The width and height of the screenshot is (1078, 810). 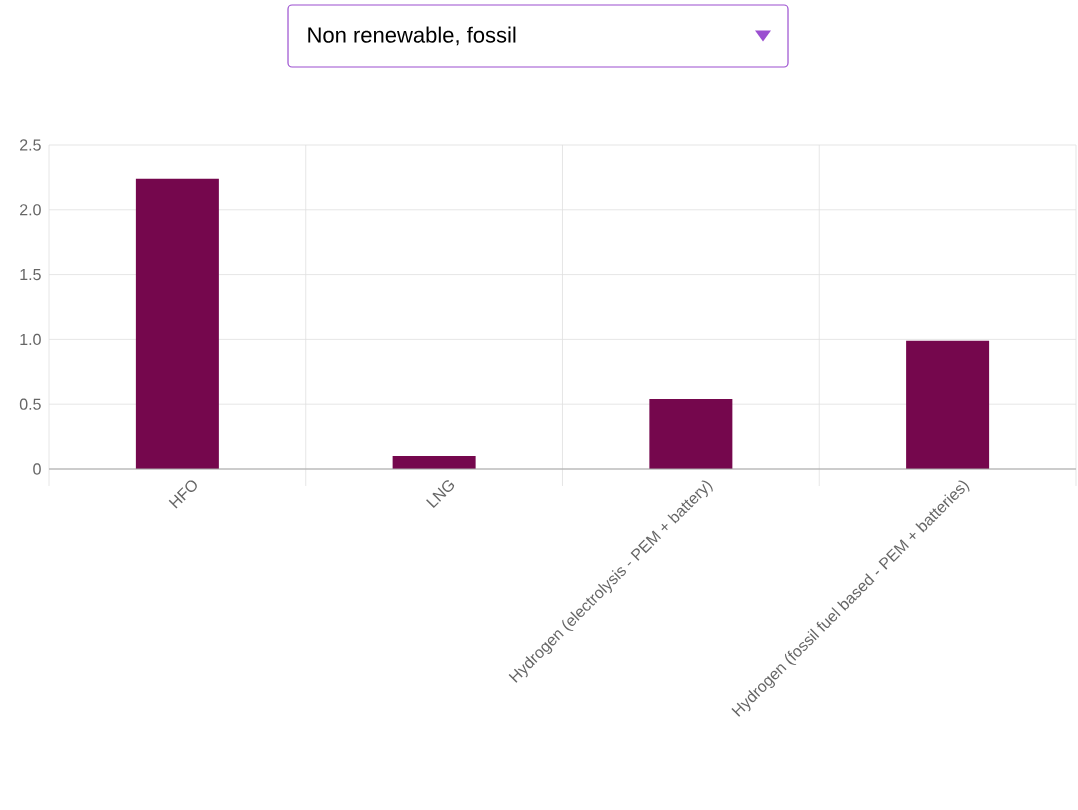 I want to click on y-tick-label: 0.5, so click(x=30, y=404).